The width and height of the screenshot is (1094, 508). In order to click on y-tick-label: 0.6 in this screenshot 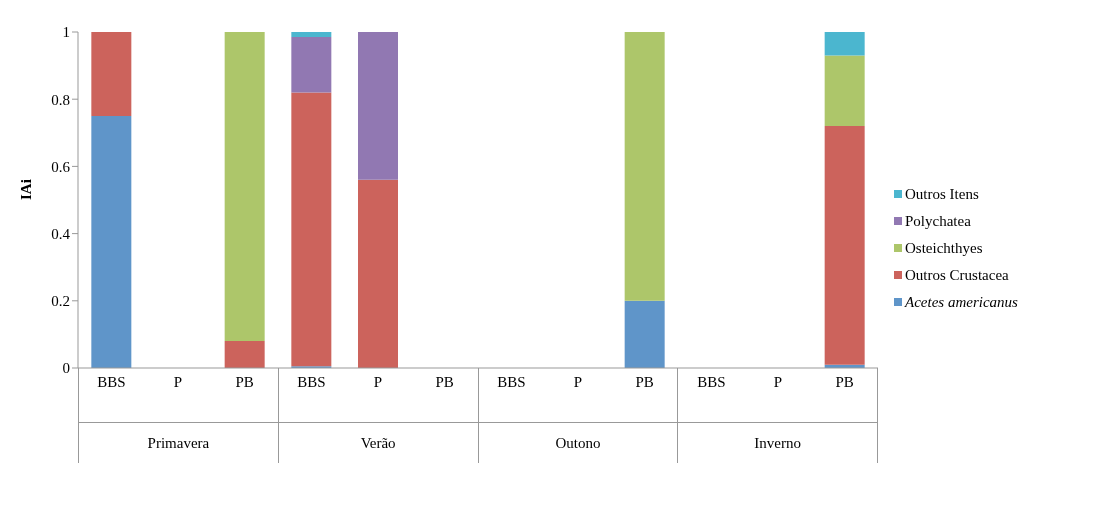, I will do `click(61, 166)`.